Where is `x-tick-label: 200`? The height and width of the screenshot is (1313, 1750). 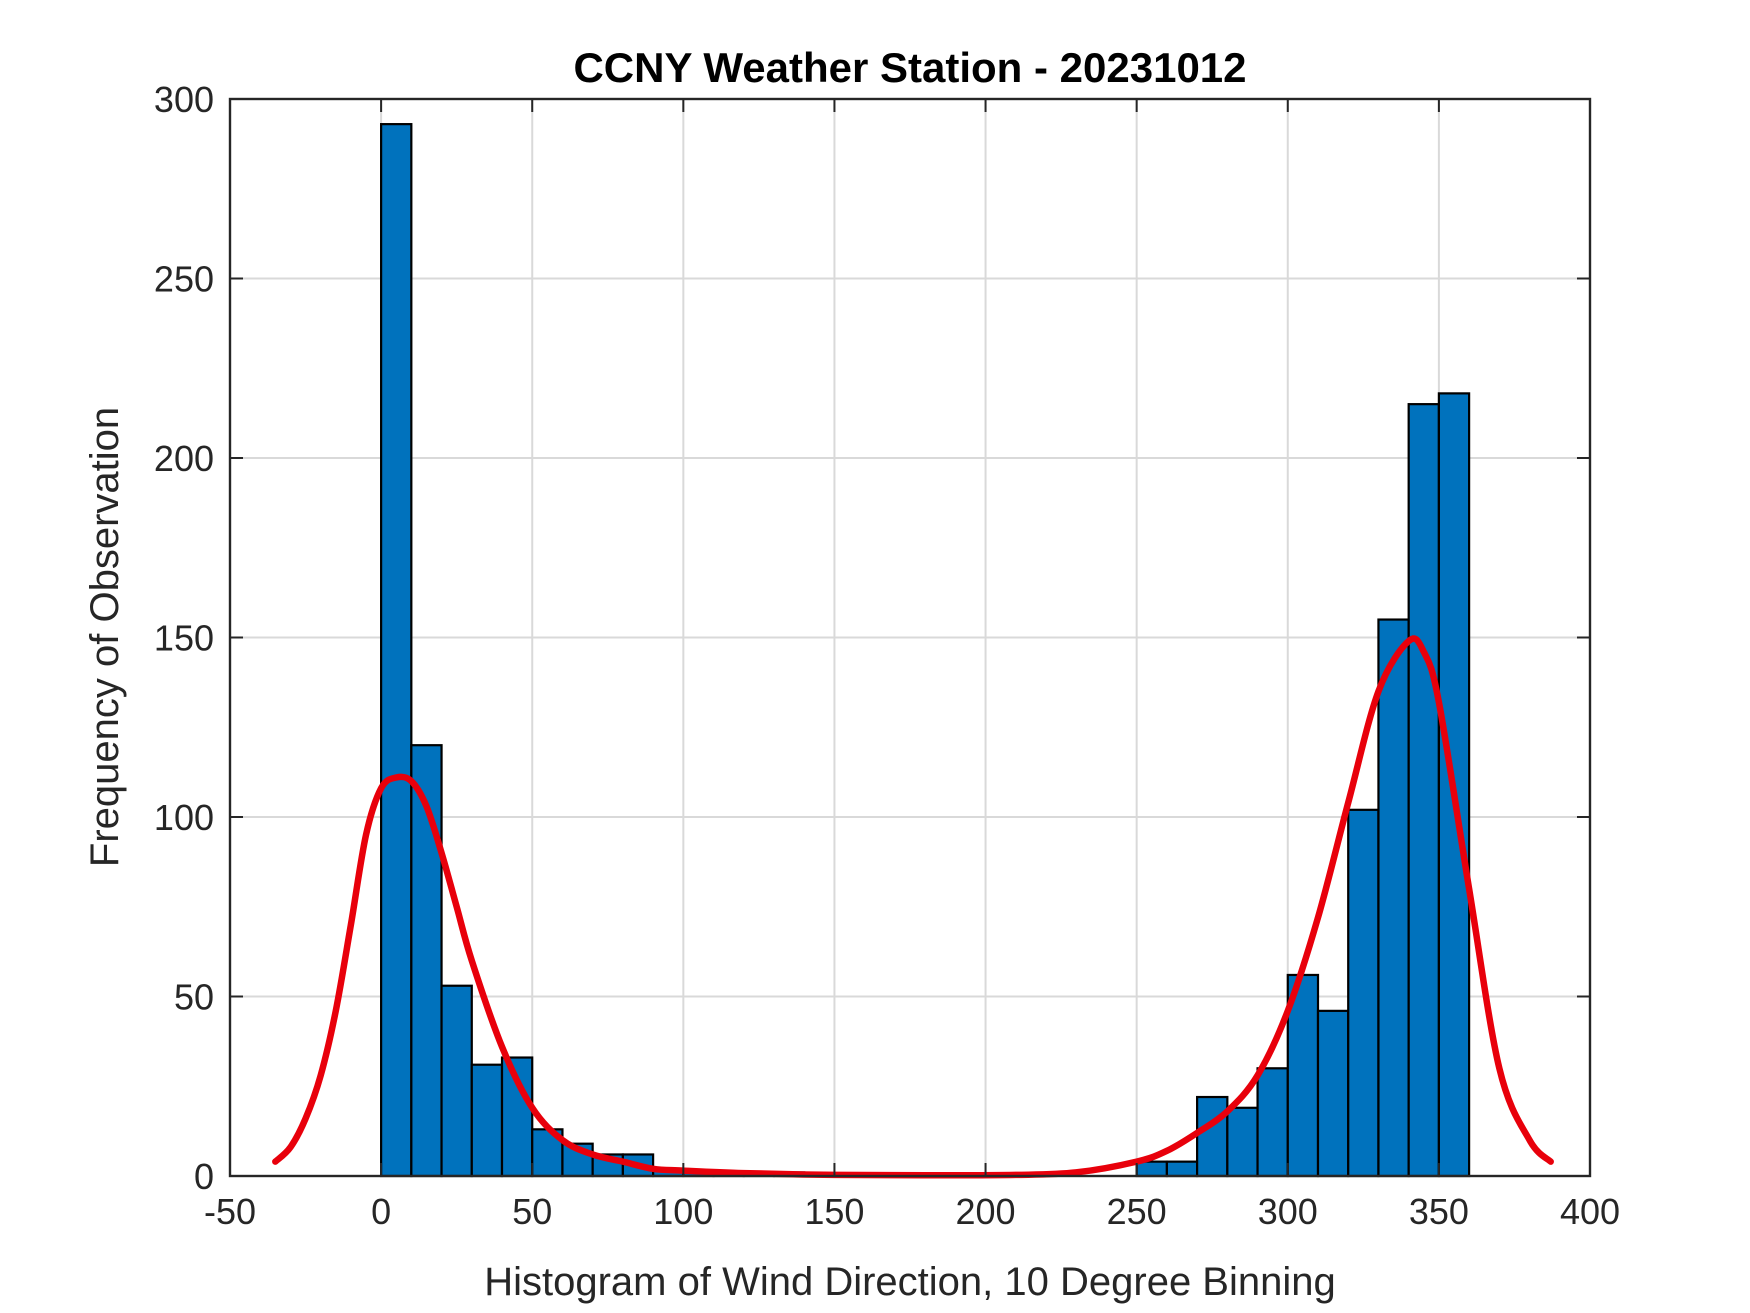
x-tick-label: 200 is located at coordinates (986, 1211).